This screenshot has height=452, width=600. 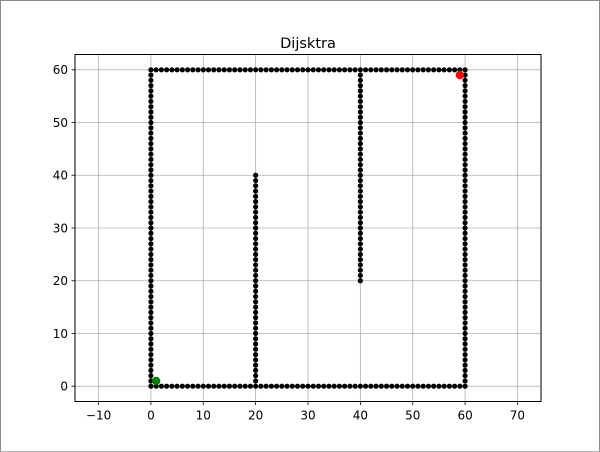 What do you see at coordinates (64, 387) in the screenshot?
I see `y-tick-label: 0` at bounding box center [64, 387].